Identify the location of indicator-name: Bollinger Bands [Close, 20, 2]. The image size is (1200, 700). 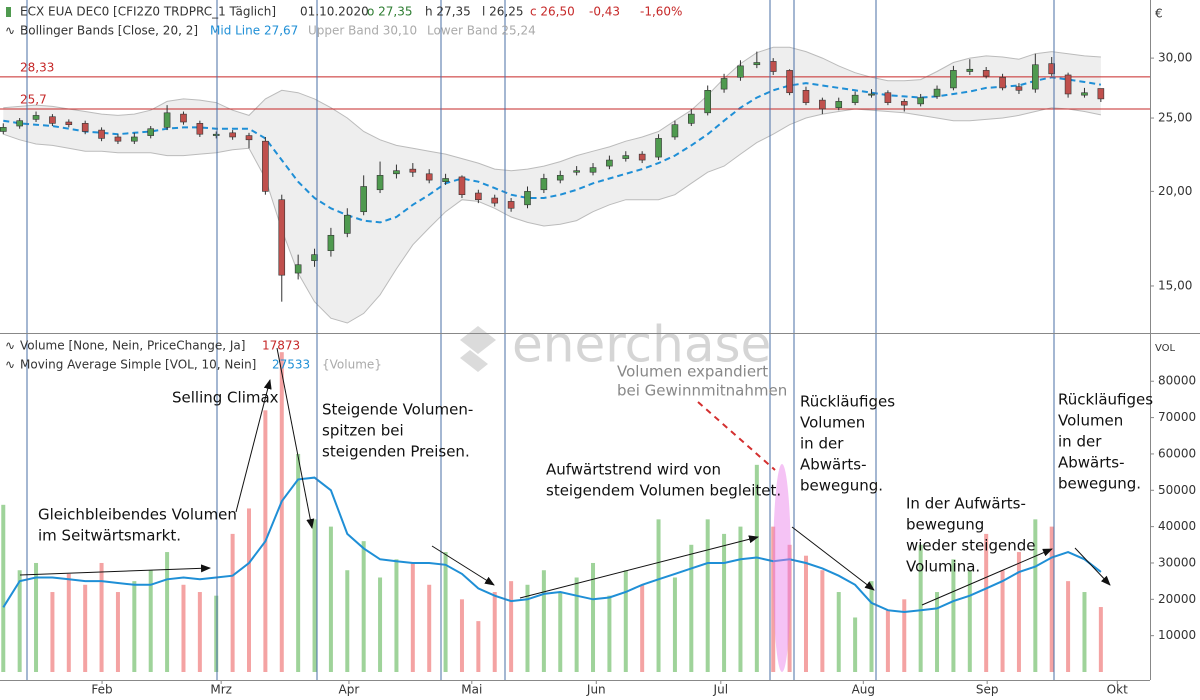
(109, 31).